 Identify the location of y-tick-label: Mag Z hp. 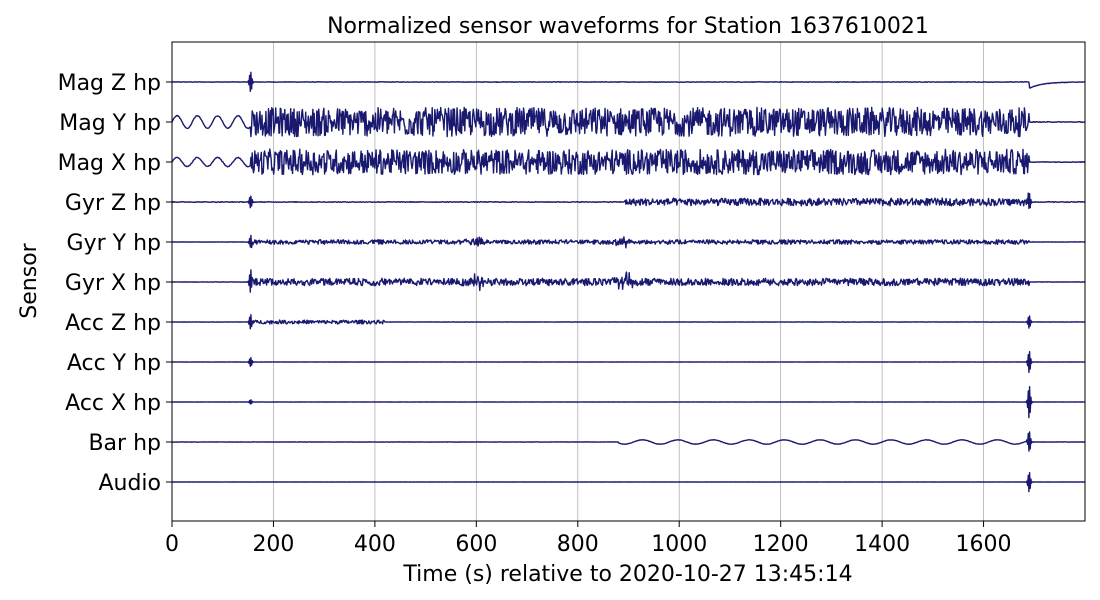
(109, 83).